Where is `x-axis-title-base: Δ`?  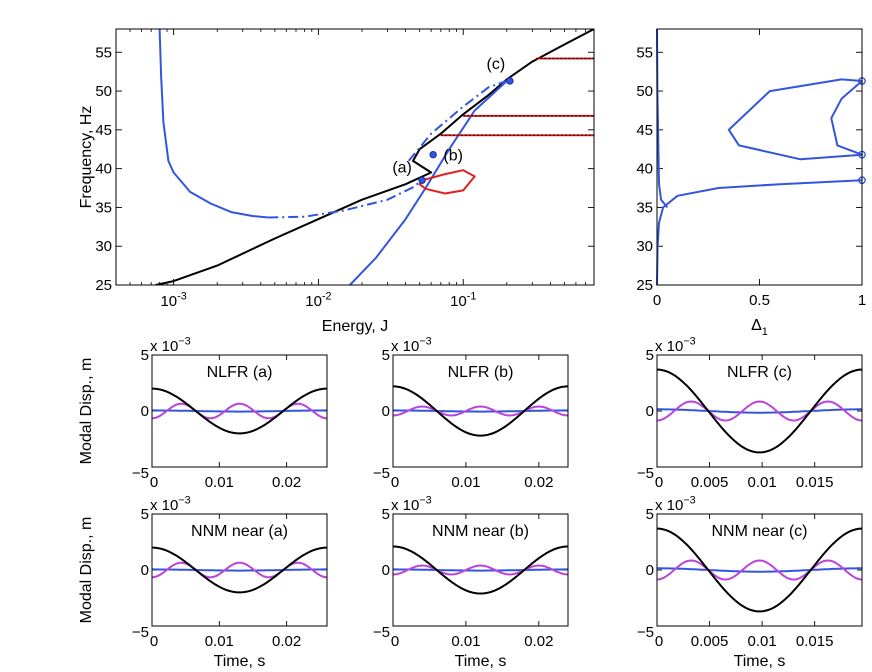 x-axis-title-base: Δ is located at coordinates (756, 325).